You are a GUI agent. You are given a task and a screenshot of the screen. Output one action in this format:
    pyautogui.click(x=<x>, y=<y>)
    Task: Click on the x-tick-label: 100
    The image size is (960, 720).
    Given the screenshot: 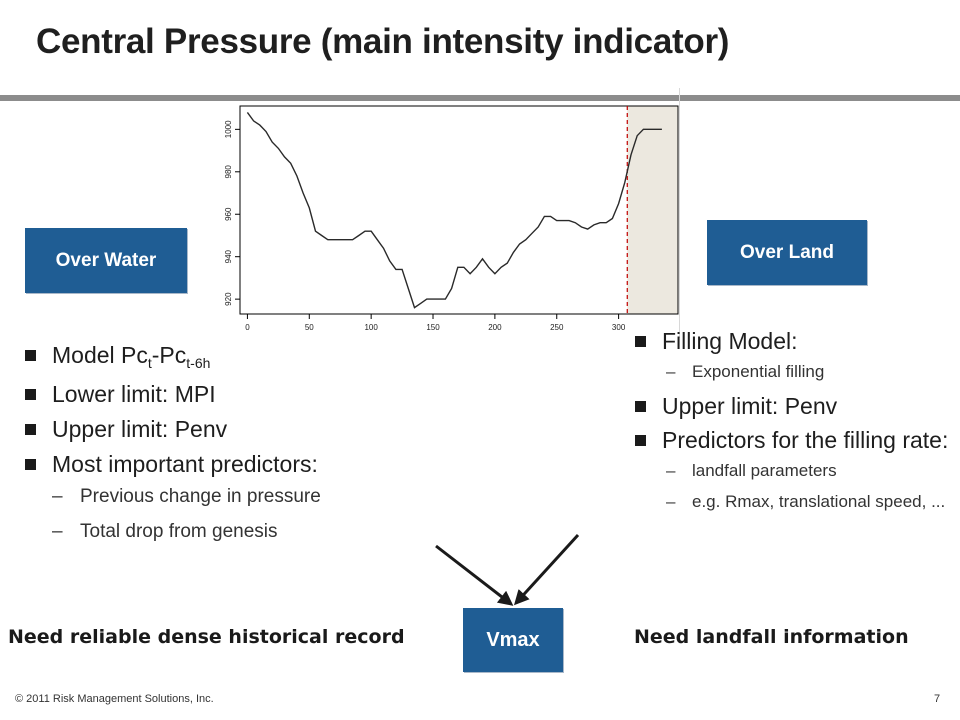 What is the action you would take?
    pyautogui.click(x=371, y=327)
    